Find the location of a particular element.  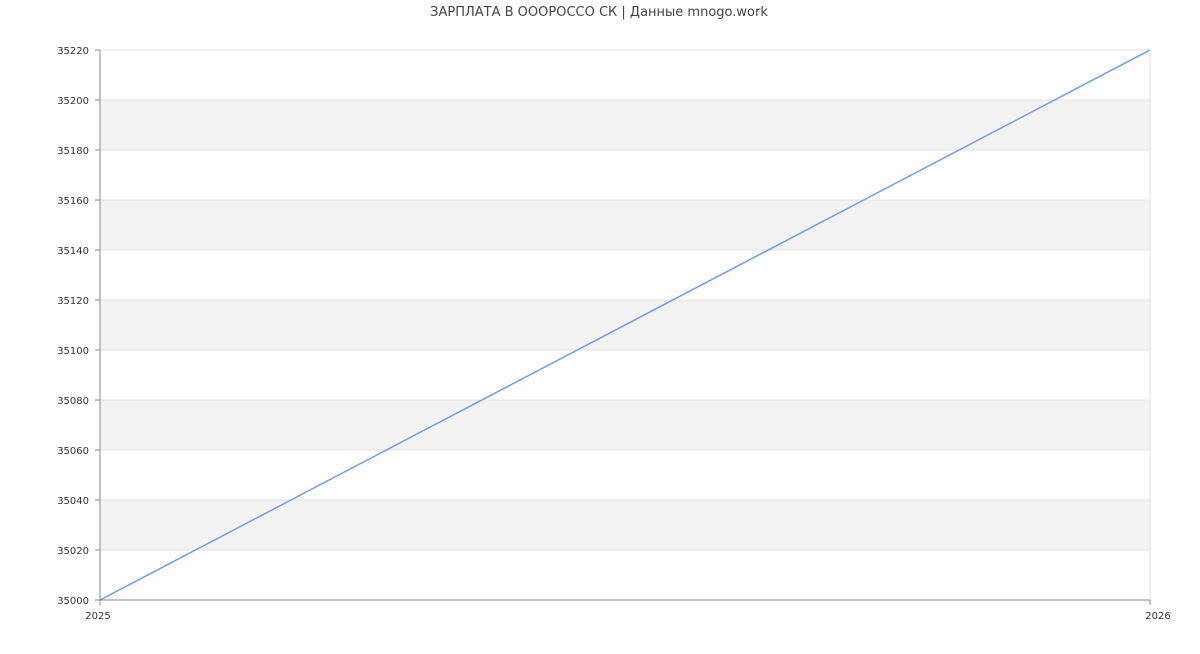

y-tick-label: 35060 is located at coordinates (73, 451).